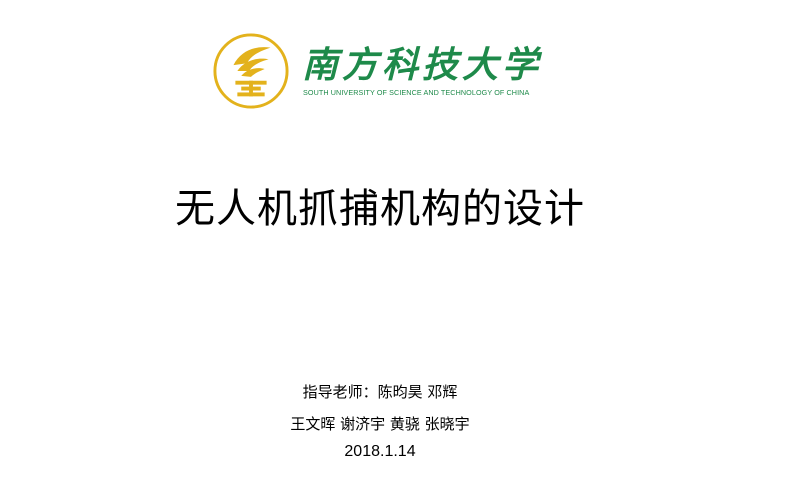 Image resolution: width=800 pixels, height=500 pixels. Describe the element at coordinates (380, 451) in the screenshot. I see `date-line: 2018.1.14` at that location.